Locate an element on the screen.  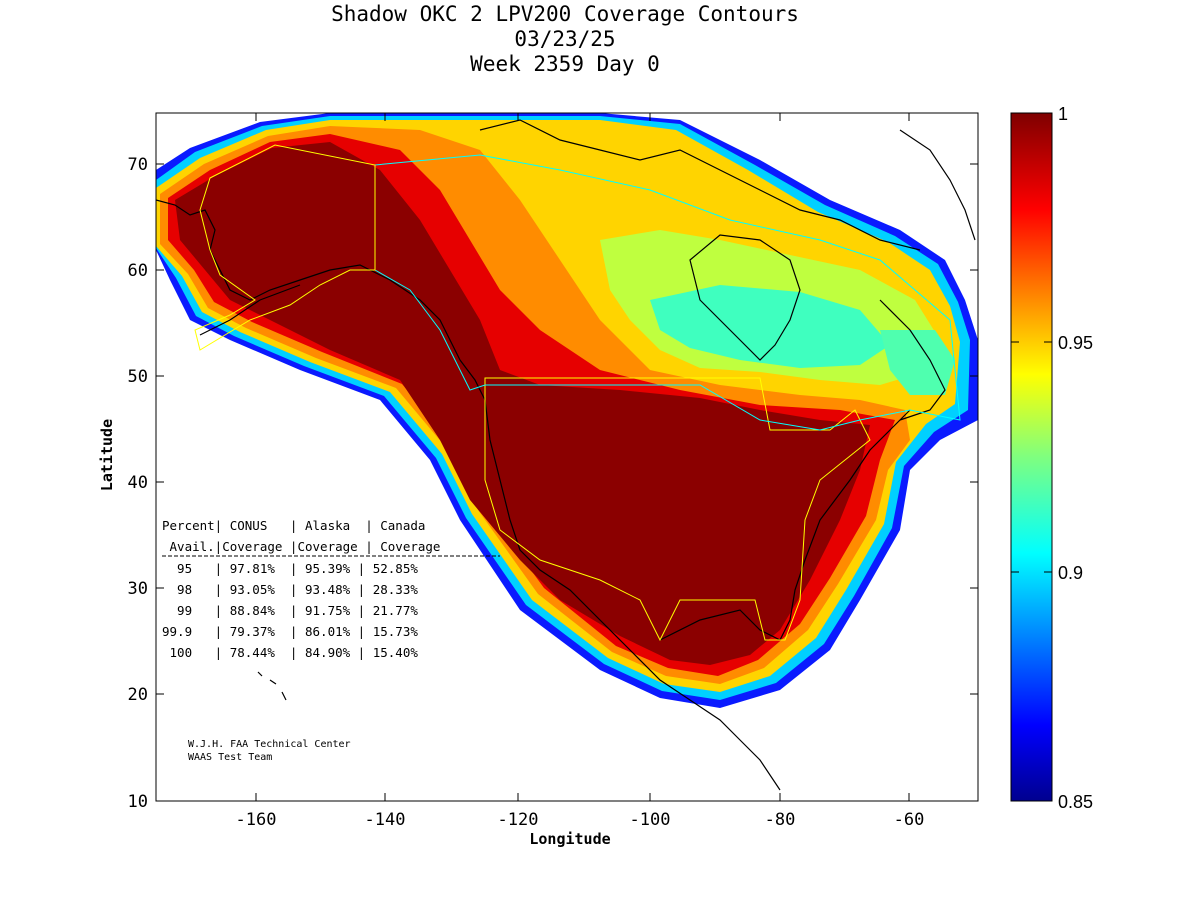
greenland-coast is located at coordinates (937, 185).